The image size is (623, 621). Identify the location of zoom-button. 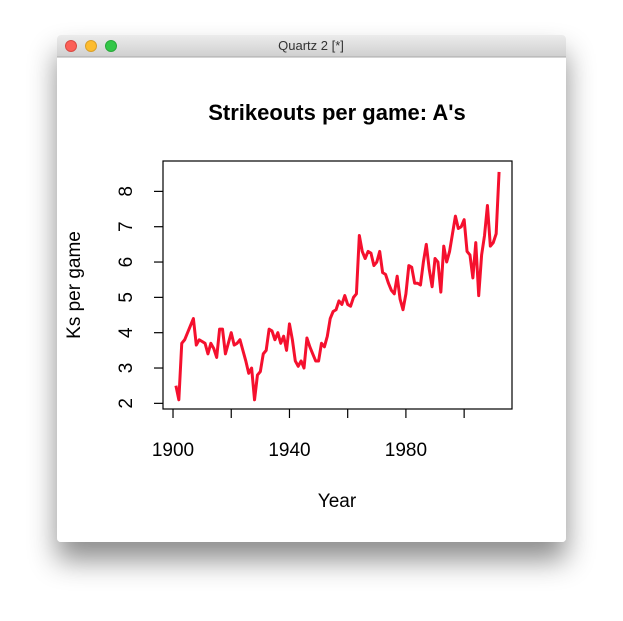
(111, 46).